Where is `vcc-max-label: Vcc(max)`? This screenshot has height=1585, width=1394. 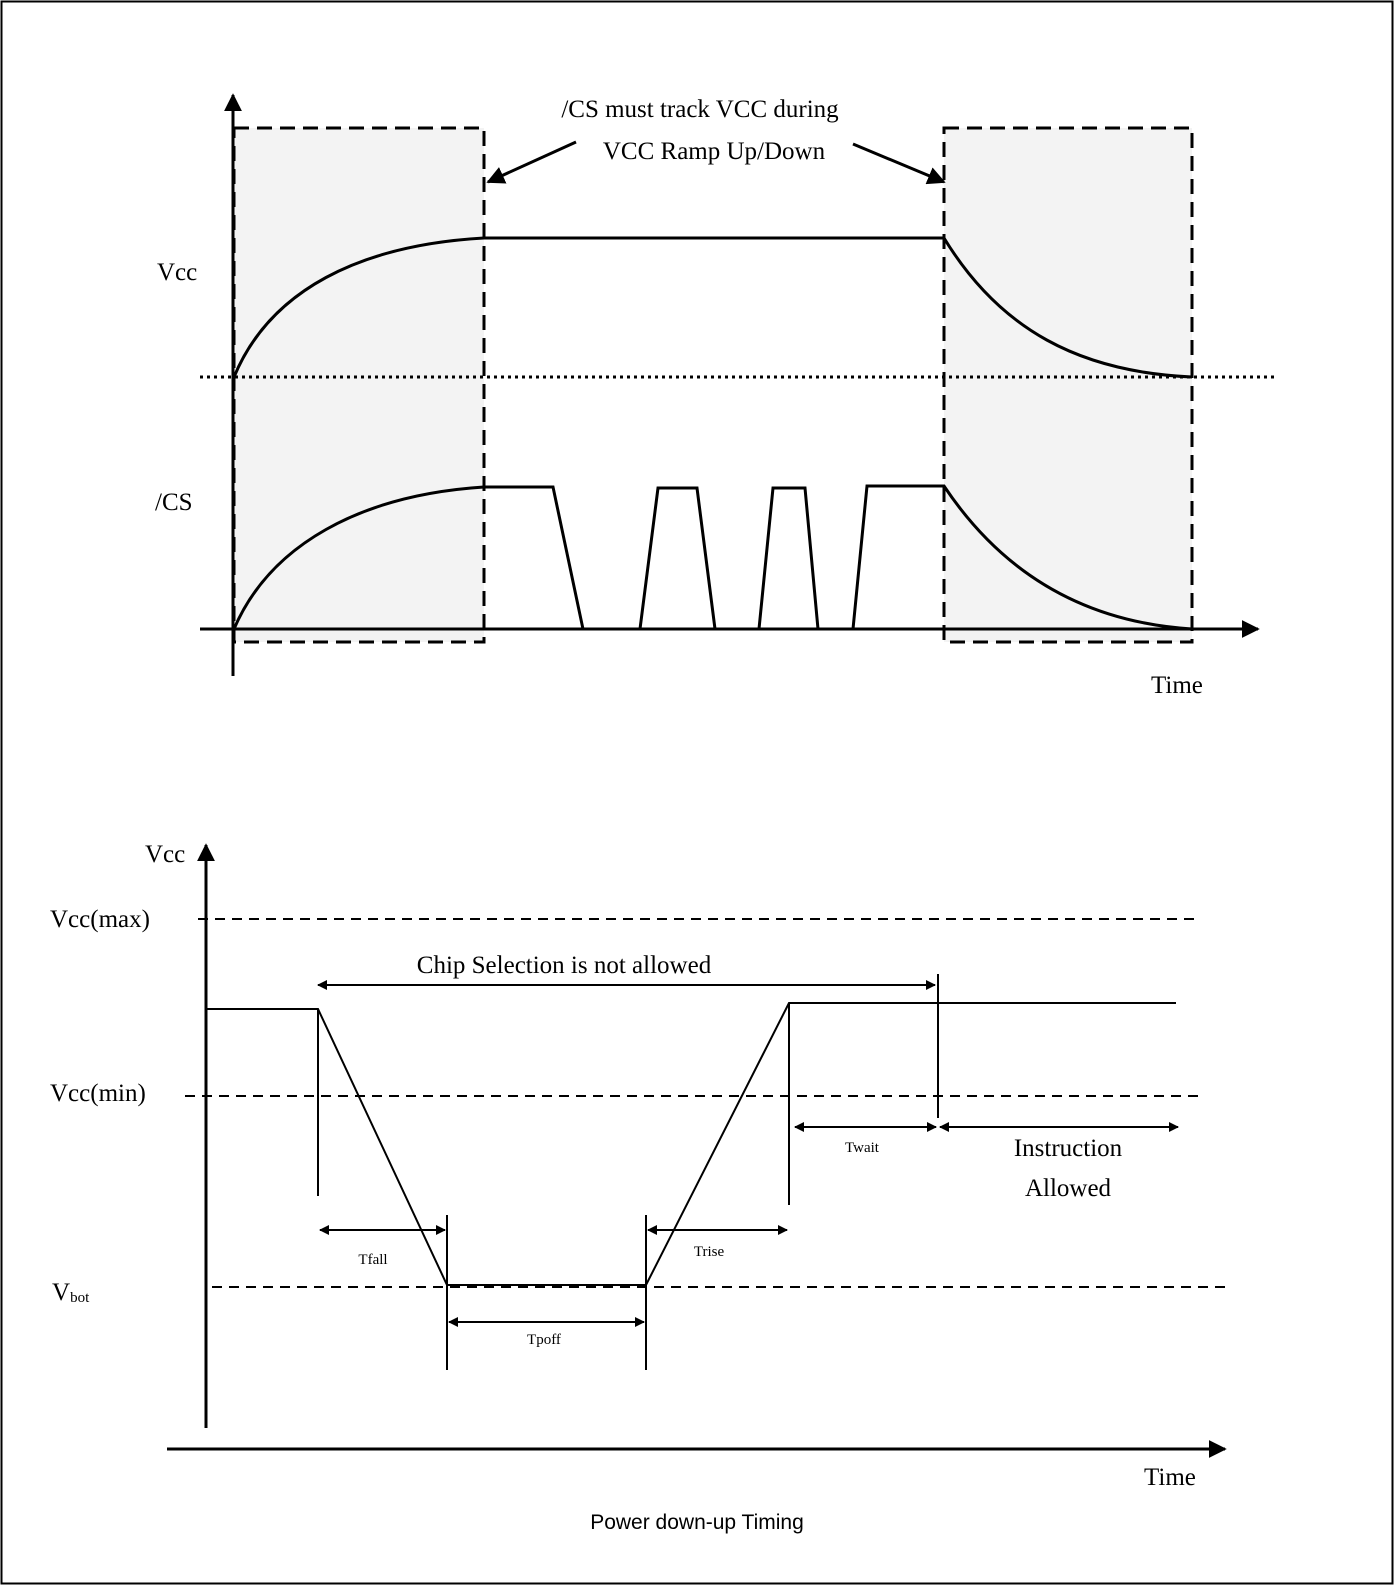
vcc-max-label: Vcc(max) is located at coordinates (100, 919).